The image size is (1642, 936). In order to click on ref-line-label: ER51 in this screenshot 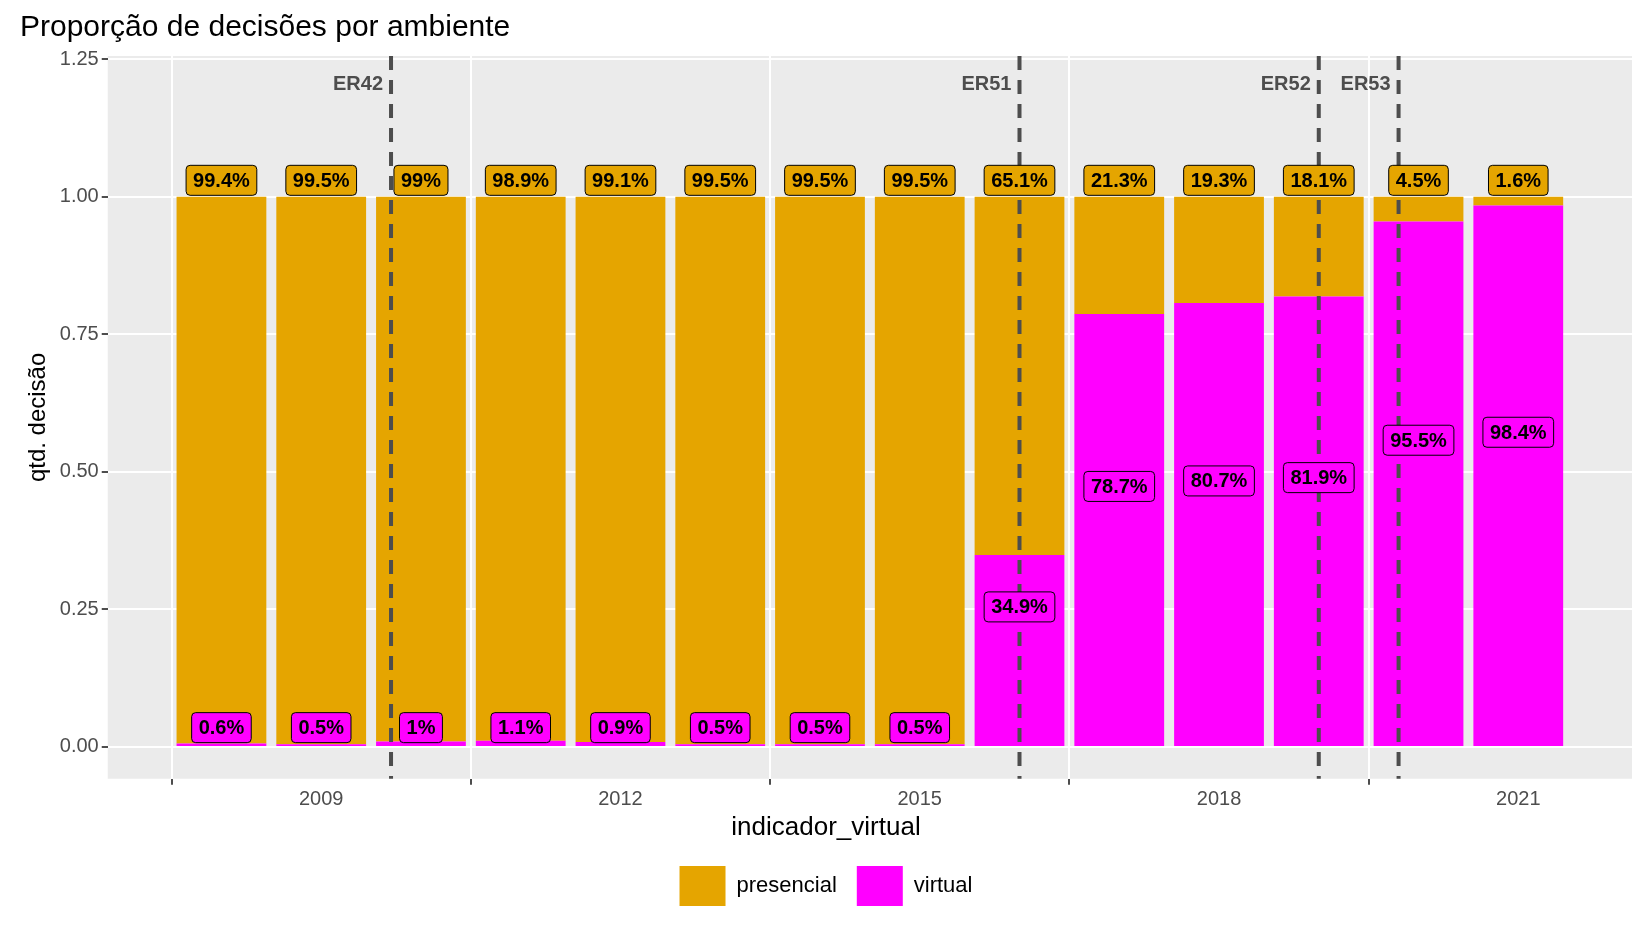, I will do `click(986, 82)`.